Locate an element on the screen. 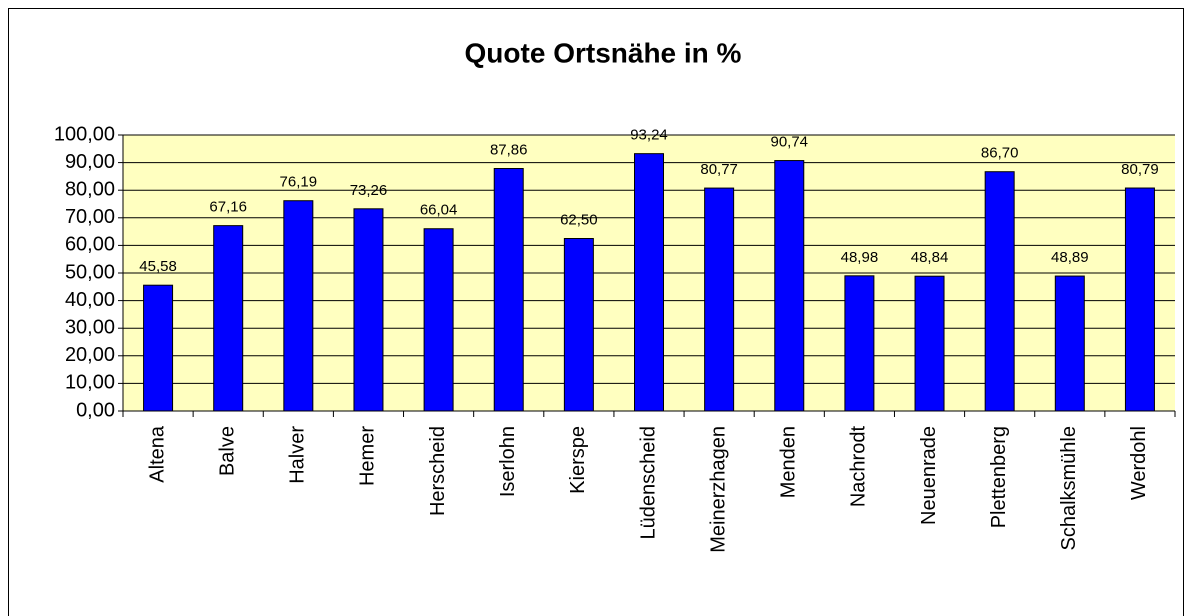 The height and width of the screenshot is (616, 1192). data-label: 73,26 is located at coordinates (369, 190).